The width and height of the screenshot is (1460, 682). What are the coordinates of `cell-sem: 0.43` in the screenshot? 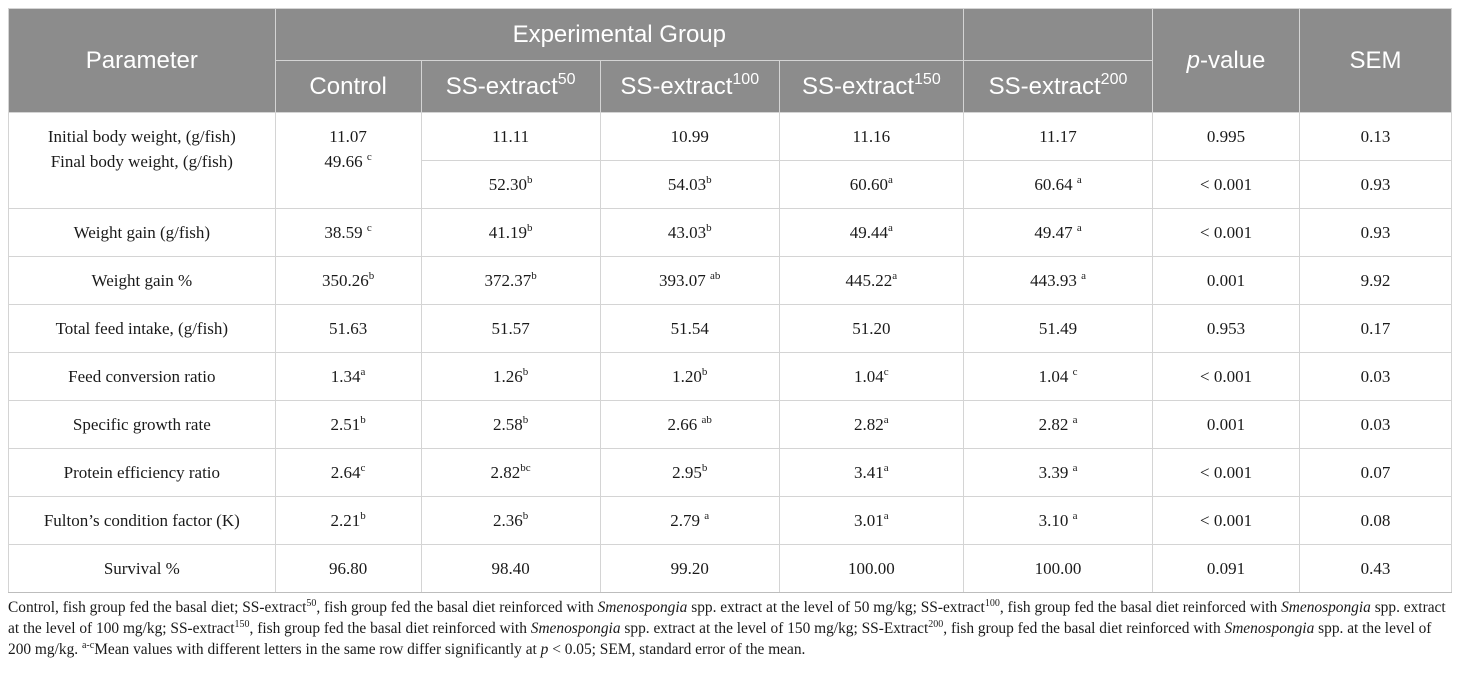 It's located at (1375, 568).